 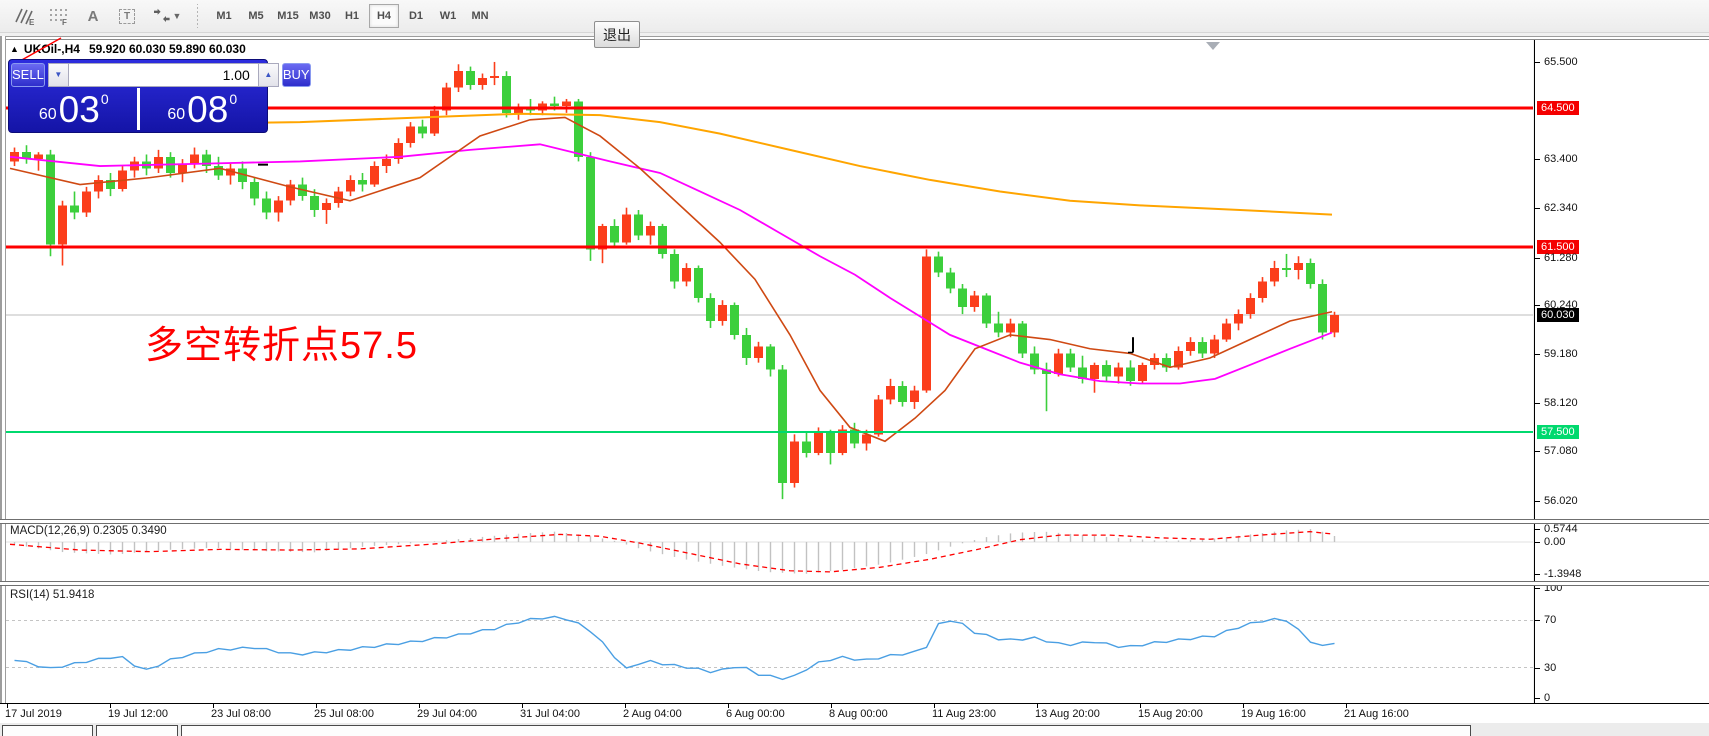 What do you see at coordinates (1558, 247) in the screenshot?
I see `price-axis-label-badge: 61.500` at bounding box center [1558, 247].